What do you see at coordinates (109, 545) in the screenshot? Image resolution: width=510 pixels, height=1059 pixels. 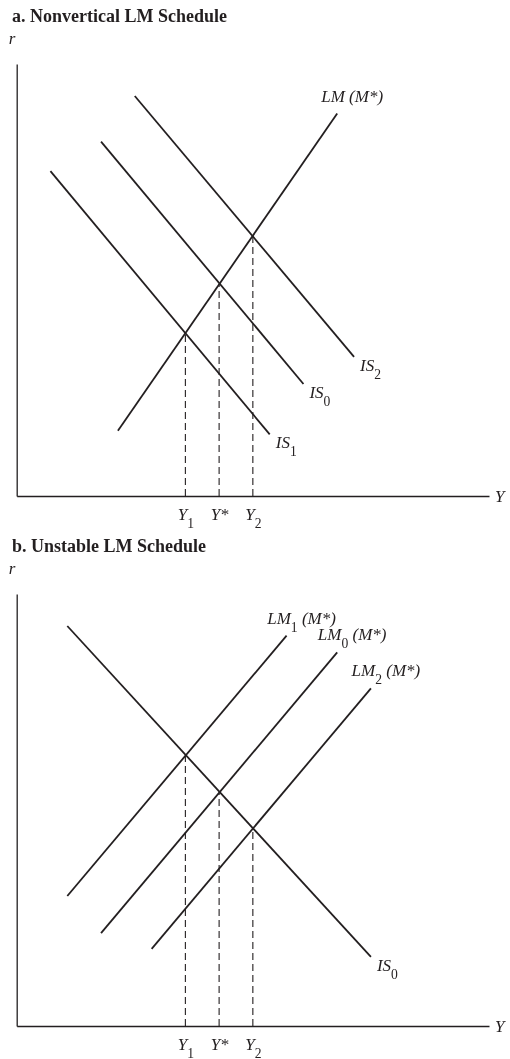 I see `chart-title: b. Unstable LM Schedule` at bounding box center [109, 545].